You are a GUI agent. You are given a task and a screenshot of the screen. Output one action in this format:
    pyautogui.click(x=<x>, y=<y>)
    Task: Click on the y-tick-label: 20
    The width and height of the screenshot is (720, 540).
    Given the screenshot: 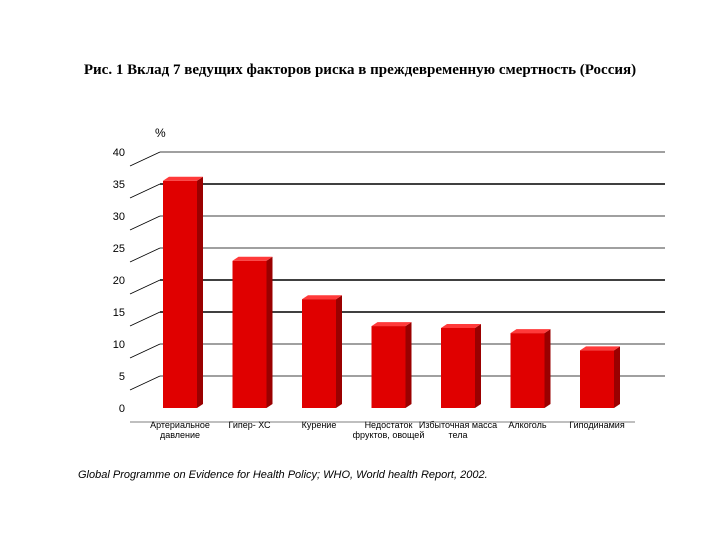 What is the action you would take?
    pyautogui.click(x=119, y=281)
    